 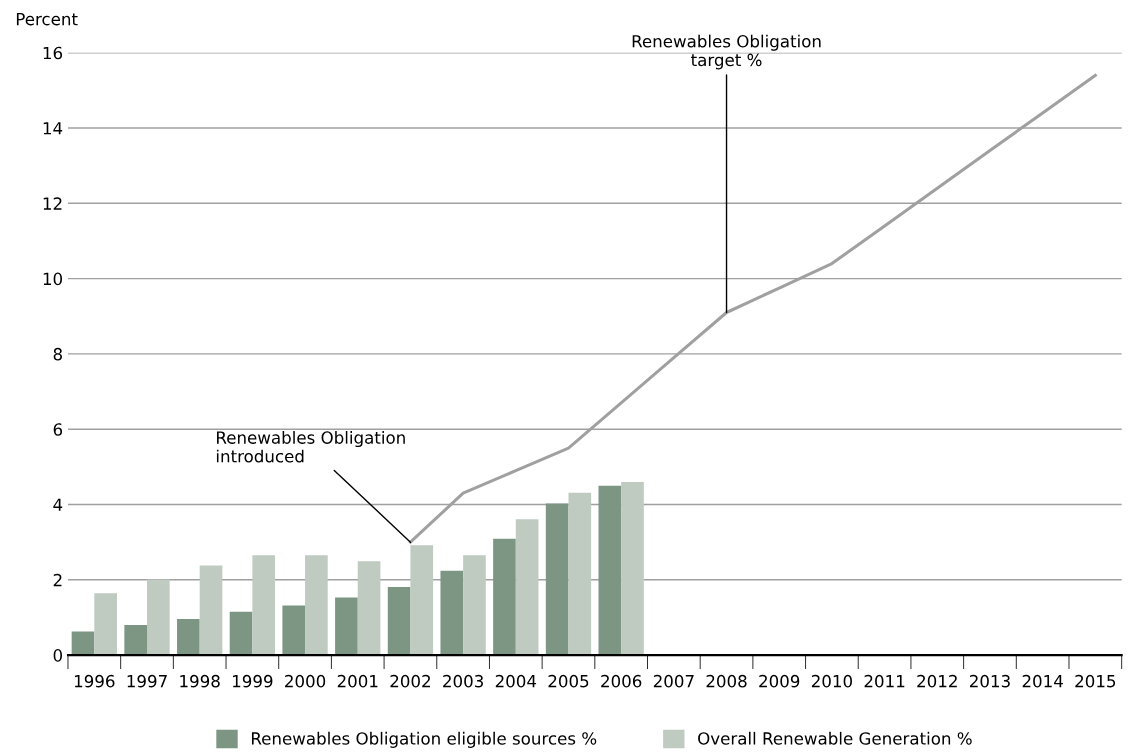 I want to click on x-tick-label: 2002, so click(x=410, y=681).